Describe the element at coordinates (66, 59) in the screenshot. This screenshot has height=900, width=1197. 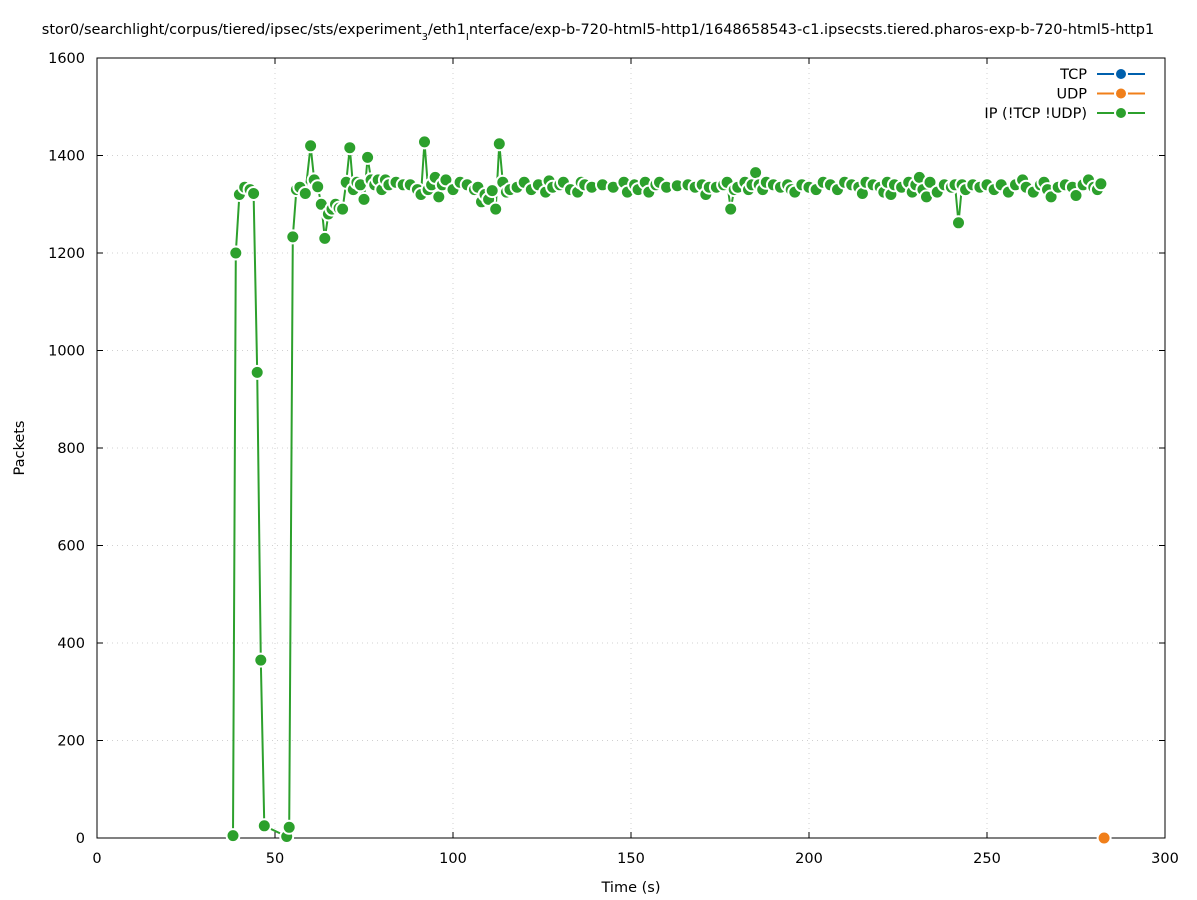
I see `y-tick-label: 1600` at that location.